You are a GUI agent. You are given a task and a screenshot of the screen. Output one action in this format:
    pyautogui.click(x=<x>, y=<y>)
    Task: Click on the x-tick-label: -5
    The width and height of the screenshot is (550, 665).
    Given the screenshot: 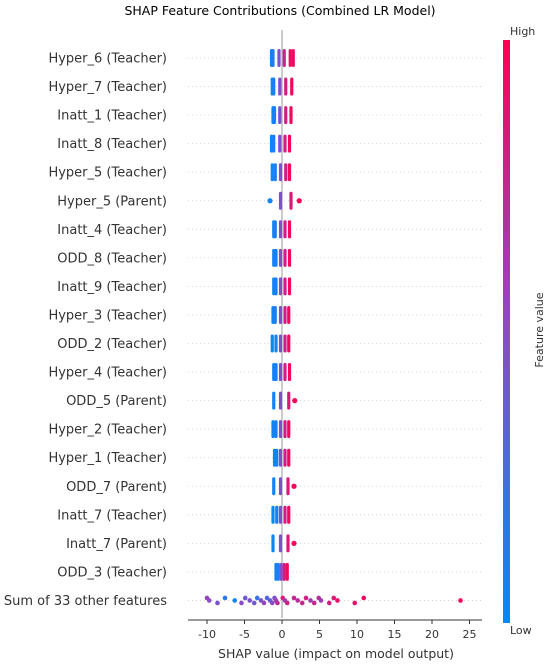 What is the action you would take?
    pyautogui.click(x=244, y=634)
    